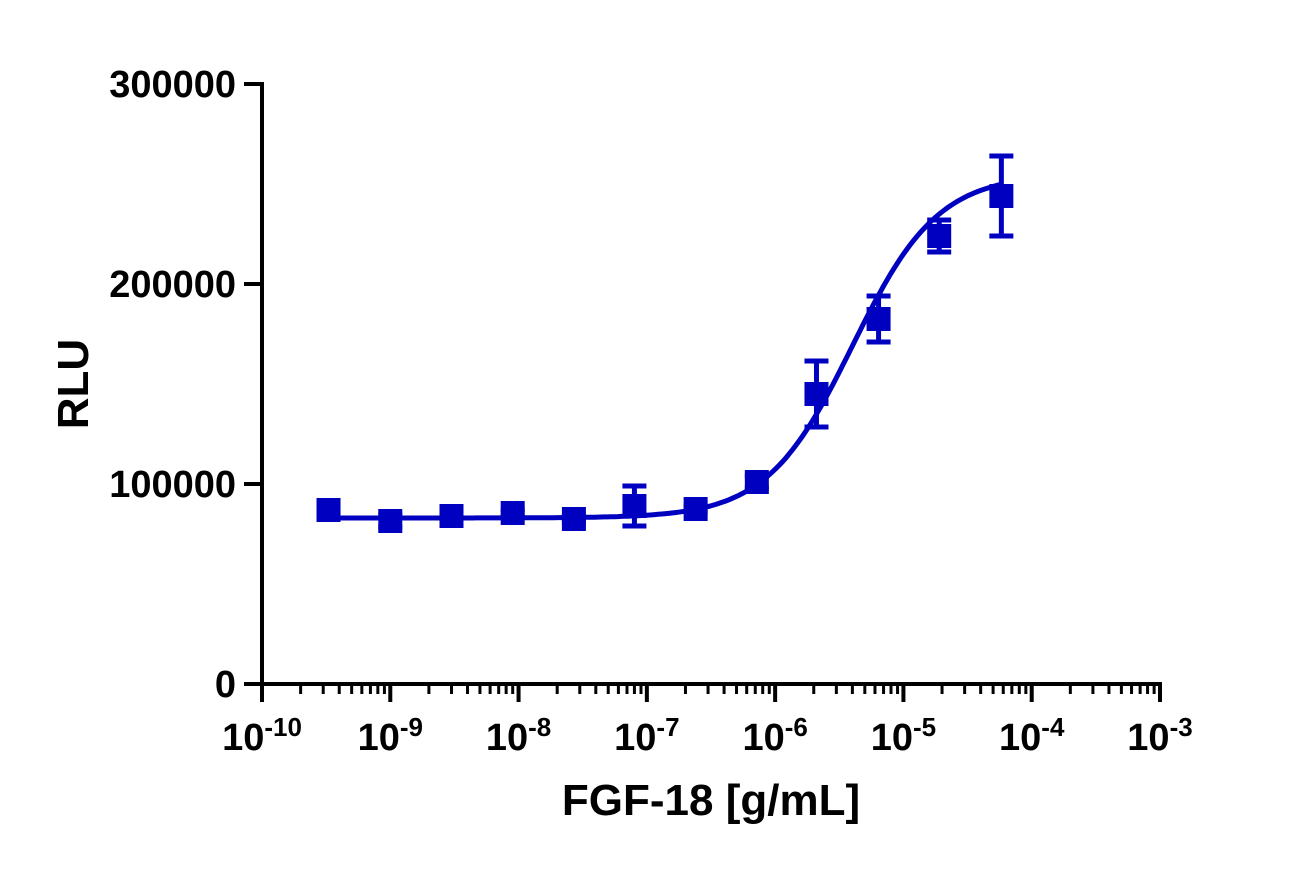  I want to click on x-tick-label: 10⁻¹⁰, so click(262, 735).